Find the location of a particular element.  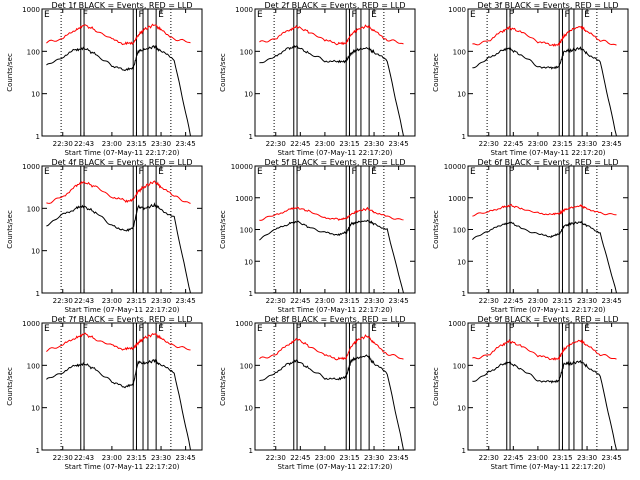

y-tick-label: 10000 is located at coordinates (455, 167).